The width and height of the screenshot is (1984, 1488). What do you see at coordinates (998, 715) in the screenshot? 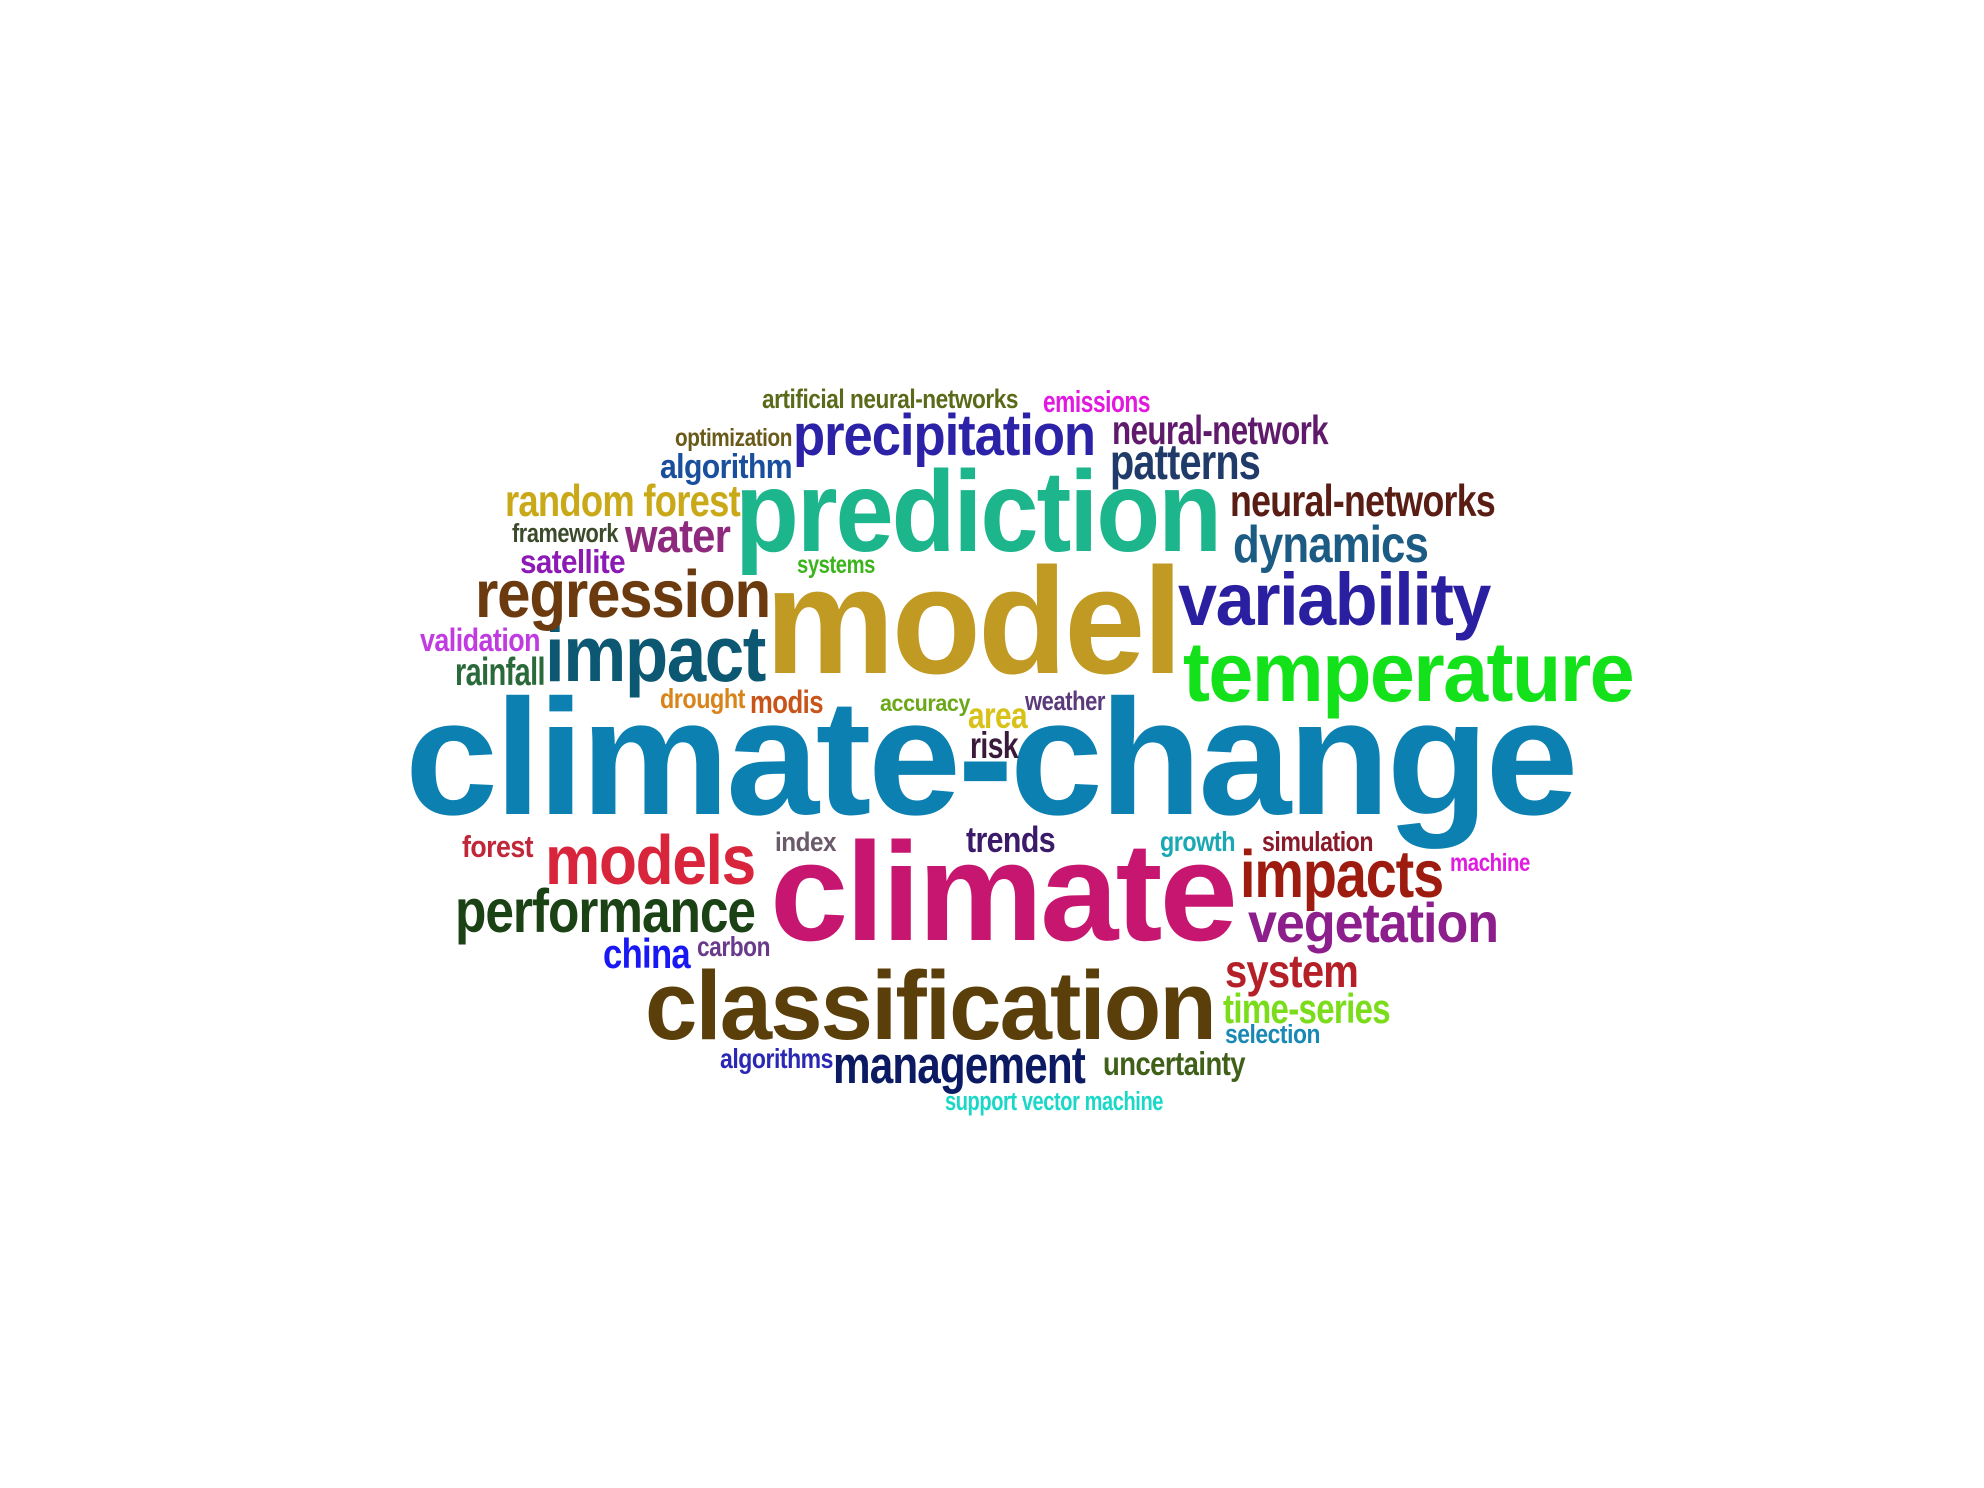
I see `word-area: area` at bounding box center [998, 715].